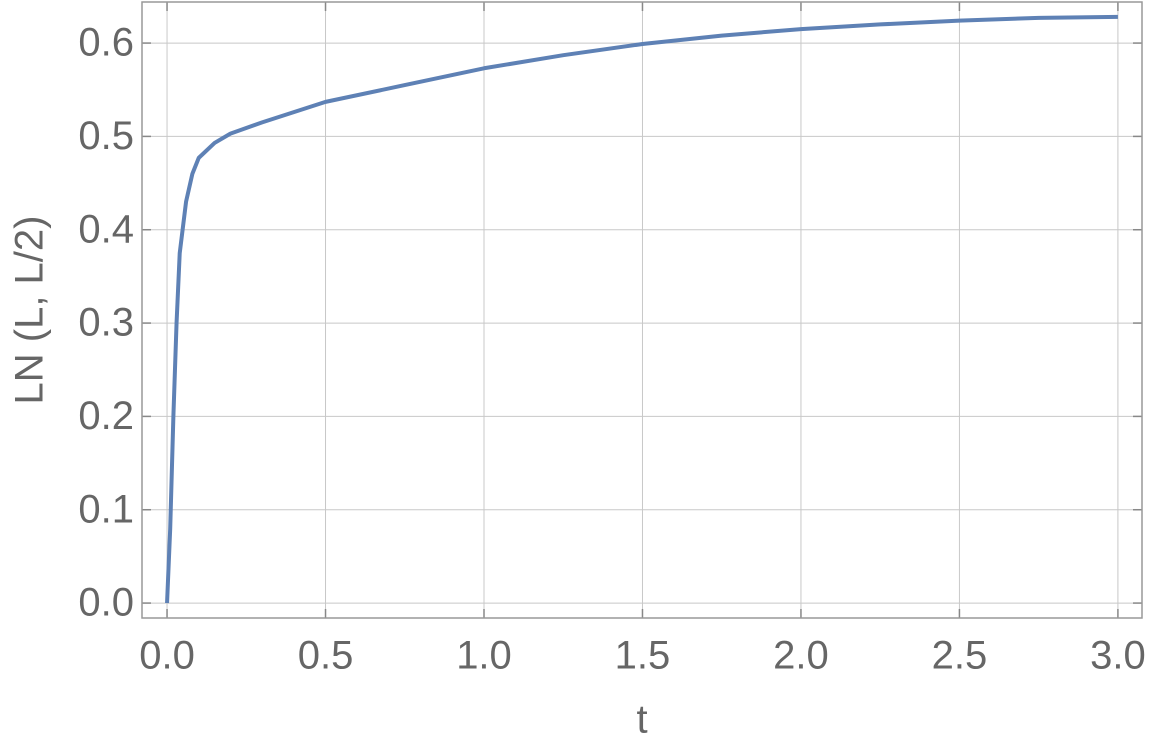 This screenshot has height=754, width=1152. What do you see at coordinates (326, 656) in the screenshot?
I see `x-tick-label: 0.5` at bounding box center [326, 656].